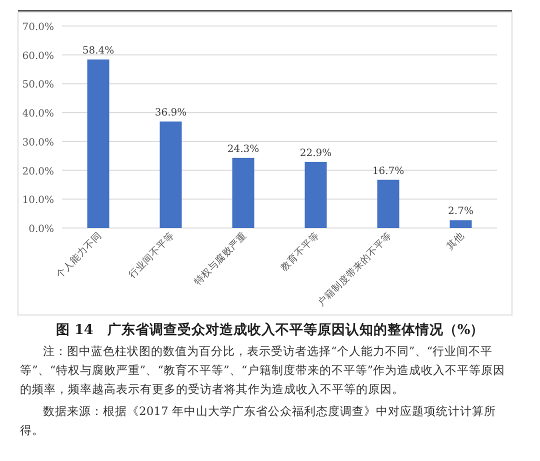 Image resolution: width=540 pixels, height=461 pixels. What do you see at coordinates (38, 114) in the screenshot?
I see `y-tick-label: 40.0%` at bounding box center [38, 114].